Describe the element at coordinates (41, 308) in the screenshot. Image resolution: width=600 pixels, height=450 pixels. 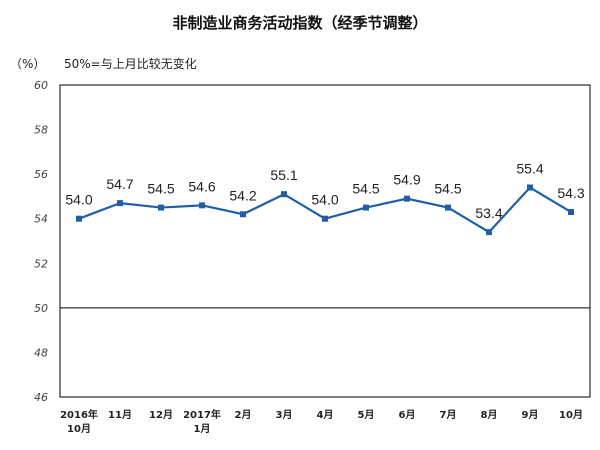
I see `y-tick-label: 50` at that location.